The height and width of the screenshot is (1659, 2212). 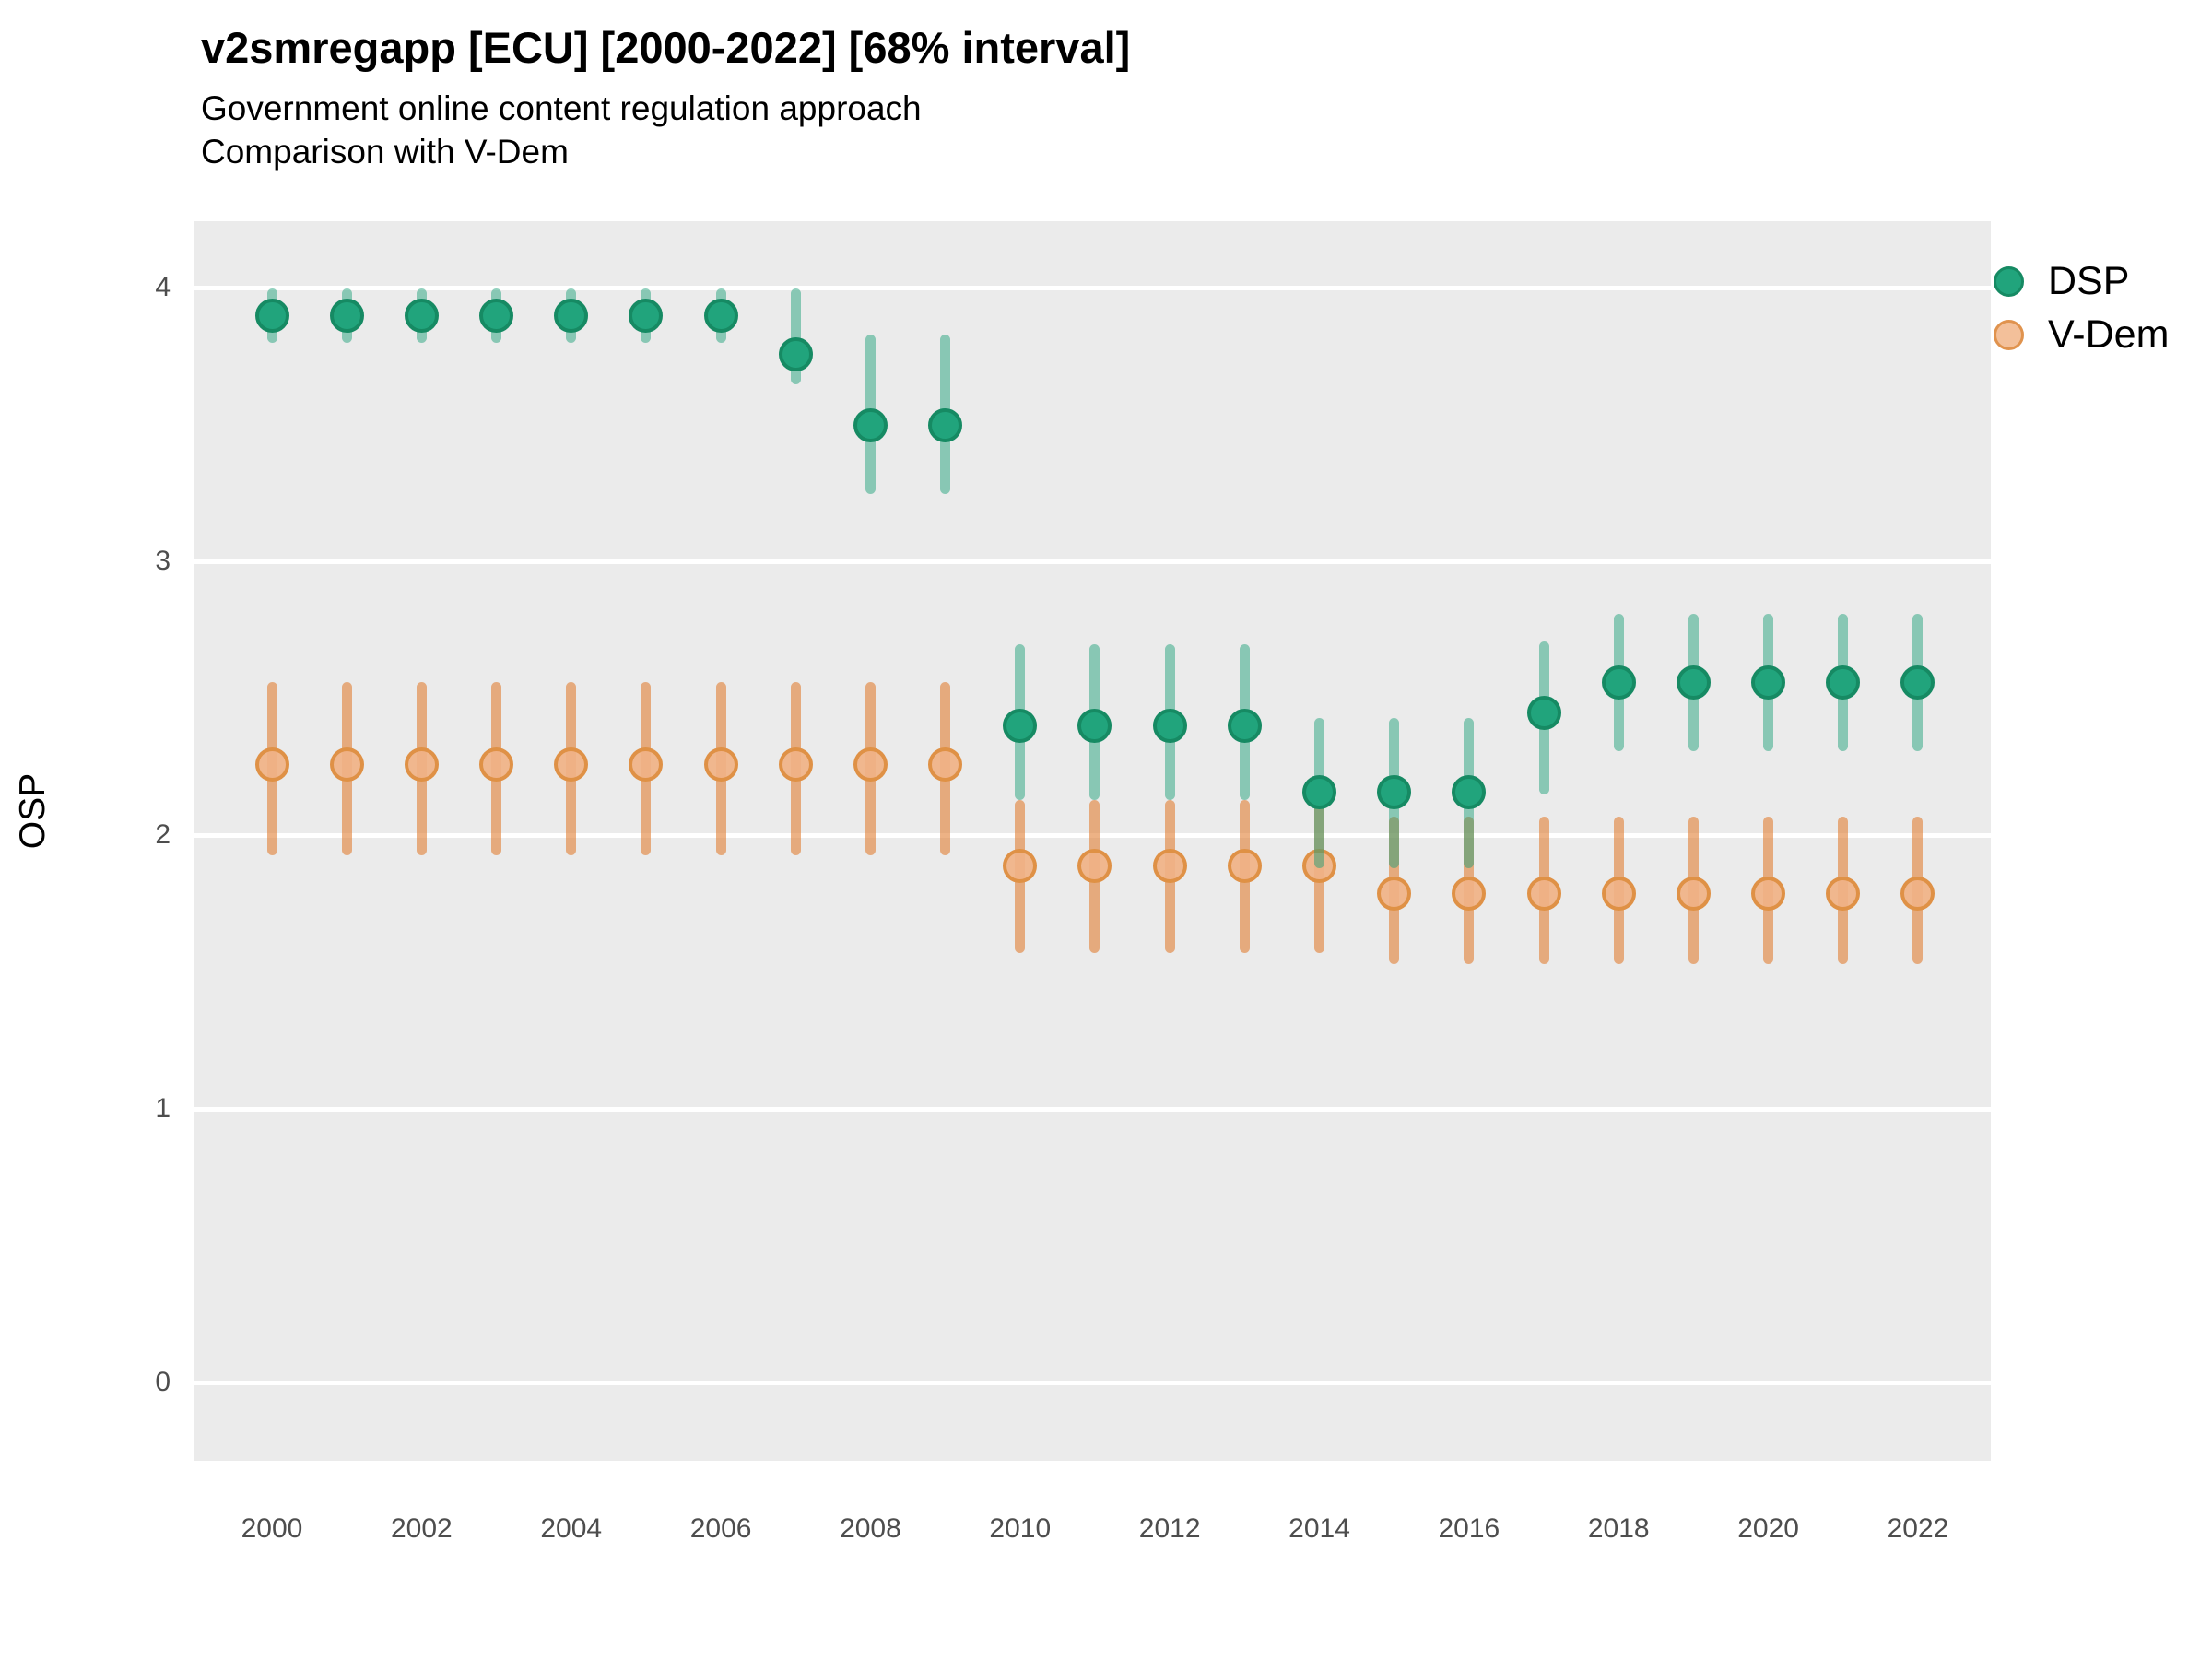 I want to click on vdem-point-2019, so click(x=1693, y=893).